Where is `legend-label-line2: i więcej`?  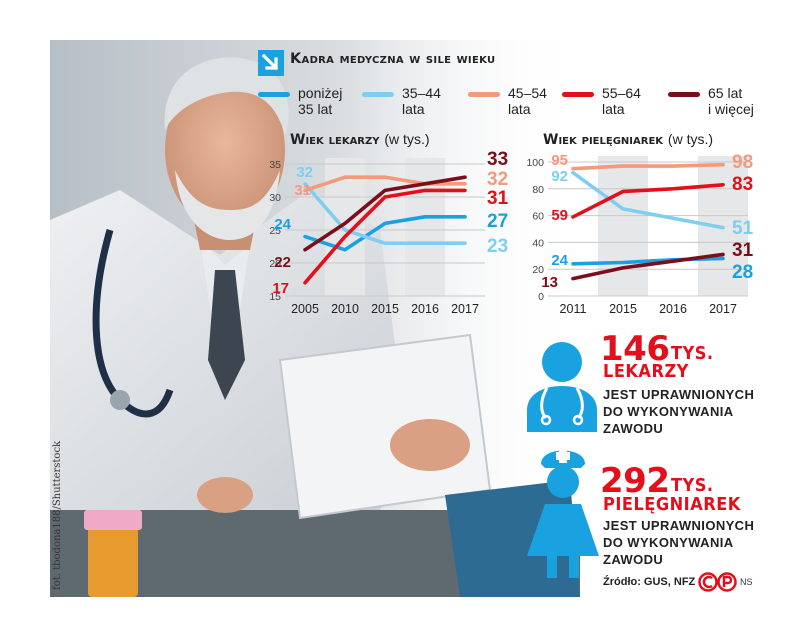
legend-label-line2: i więcej is located at coordinates (731, 109).